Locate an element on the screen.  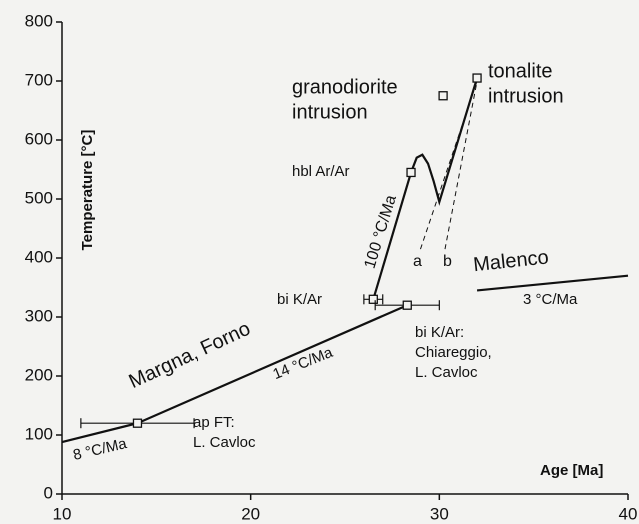
annotation-text: ap FT: is located at coordinates (214, 422).